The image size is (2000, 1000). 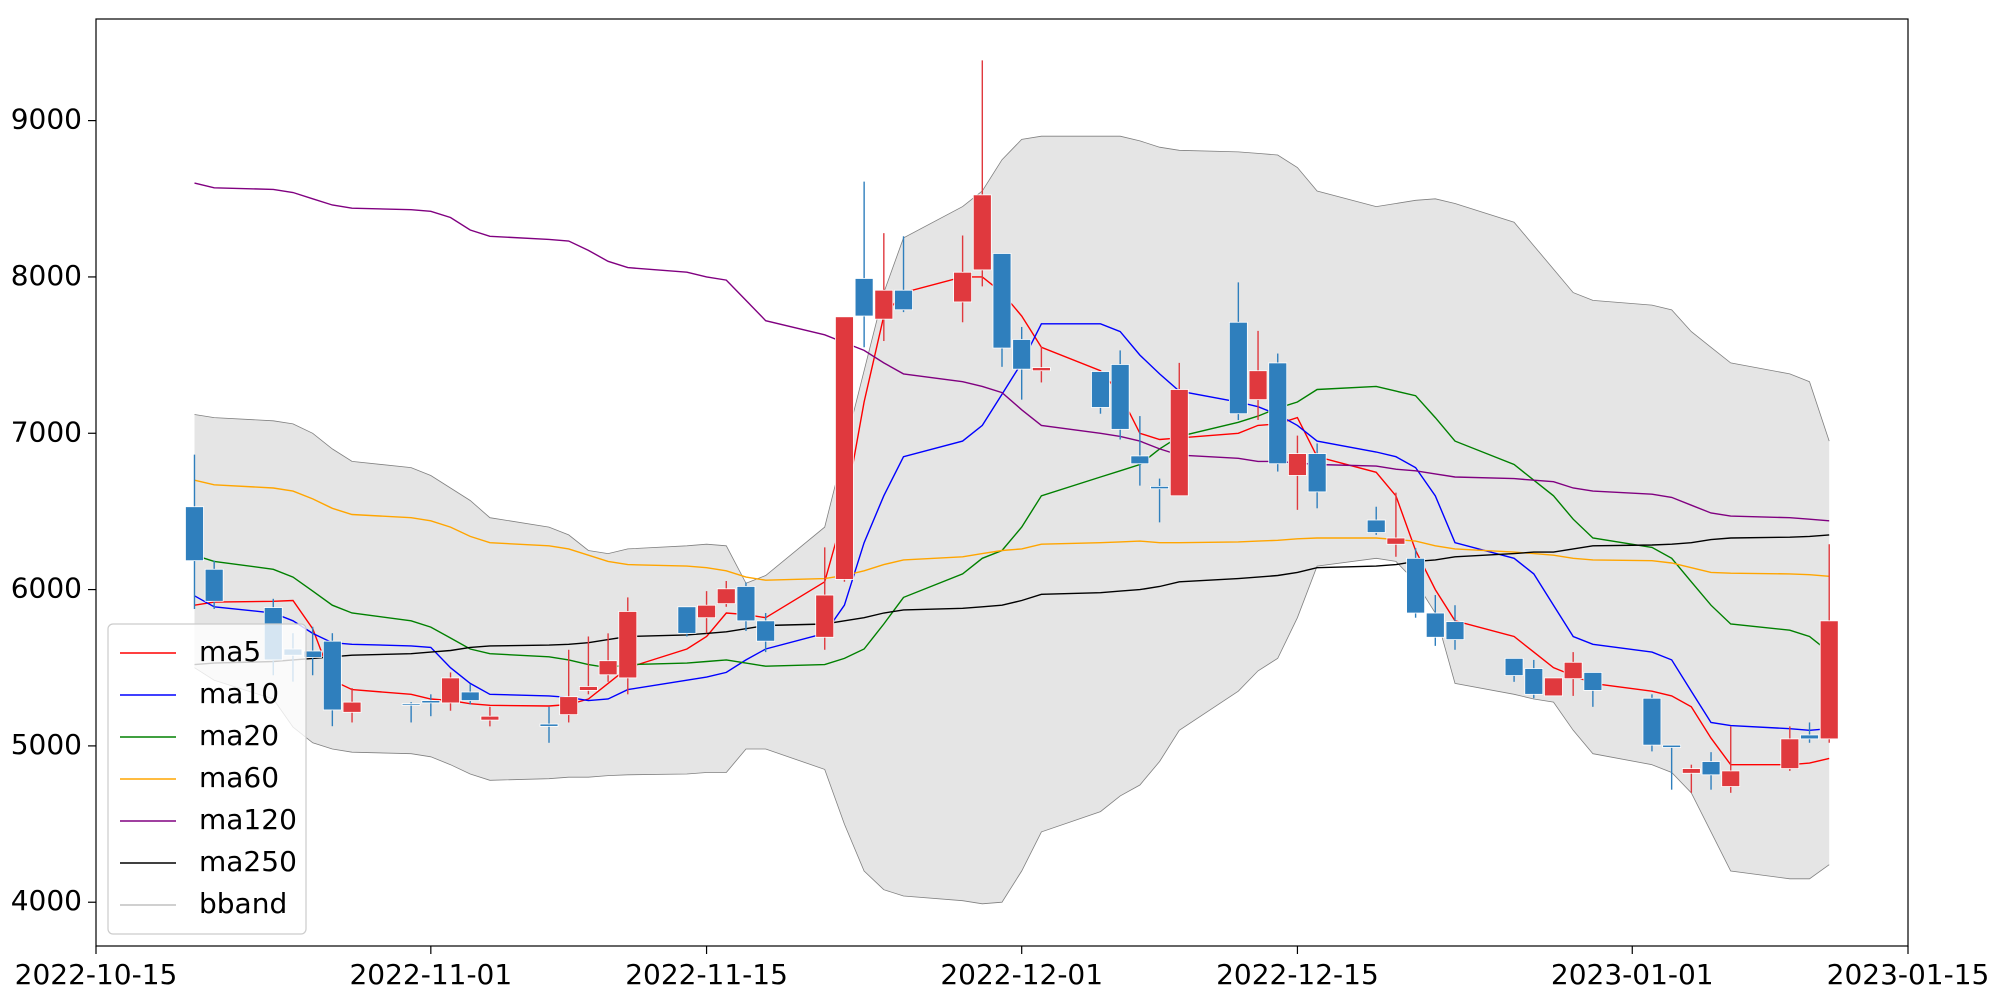 What do you see at coordinates (248, 819) in the screenshot?
I see `legend-label: ma120` at bounding box center [248, 819].